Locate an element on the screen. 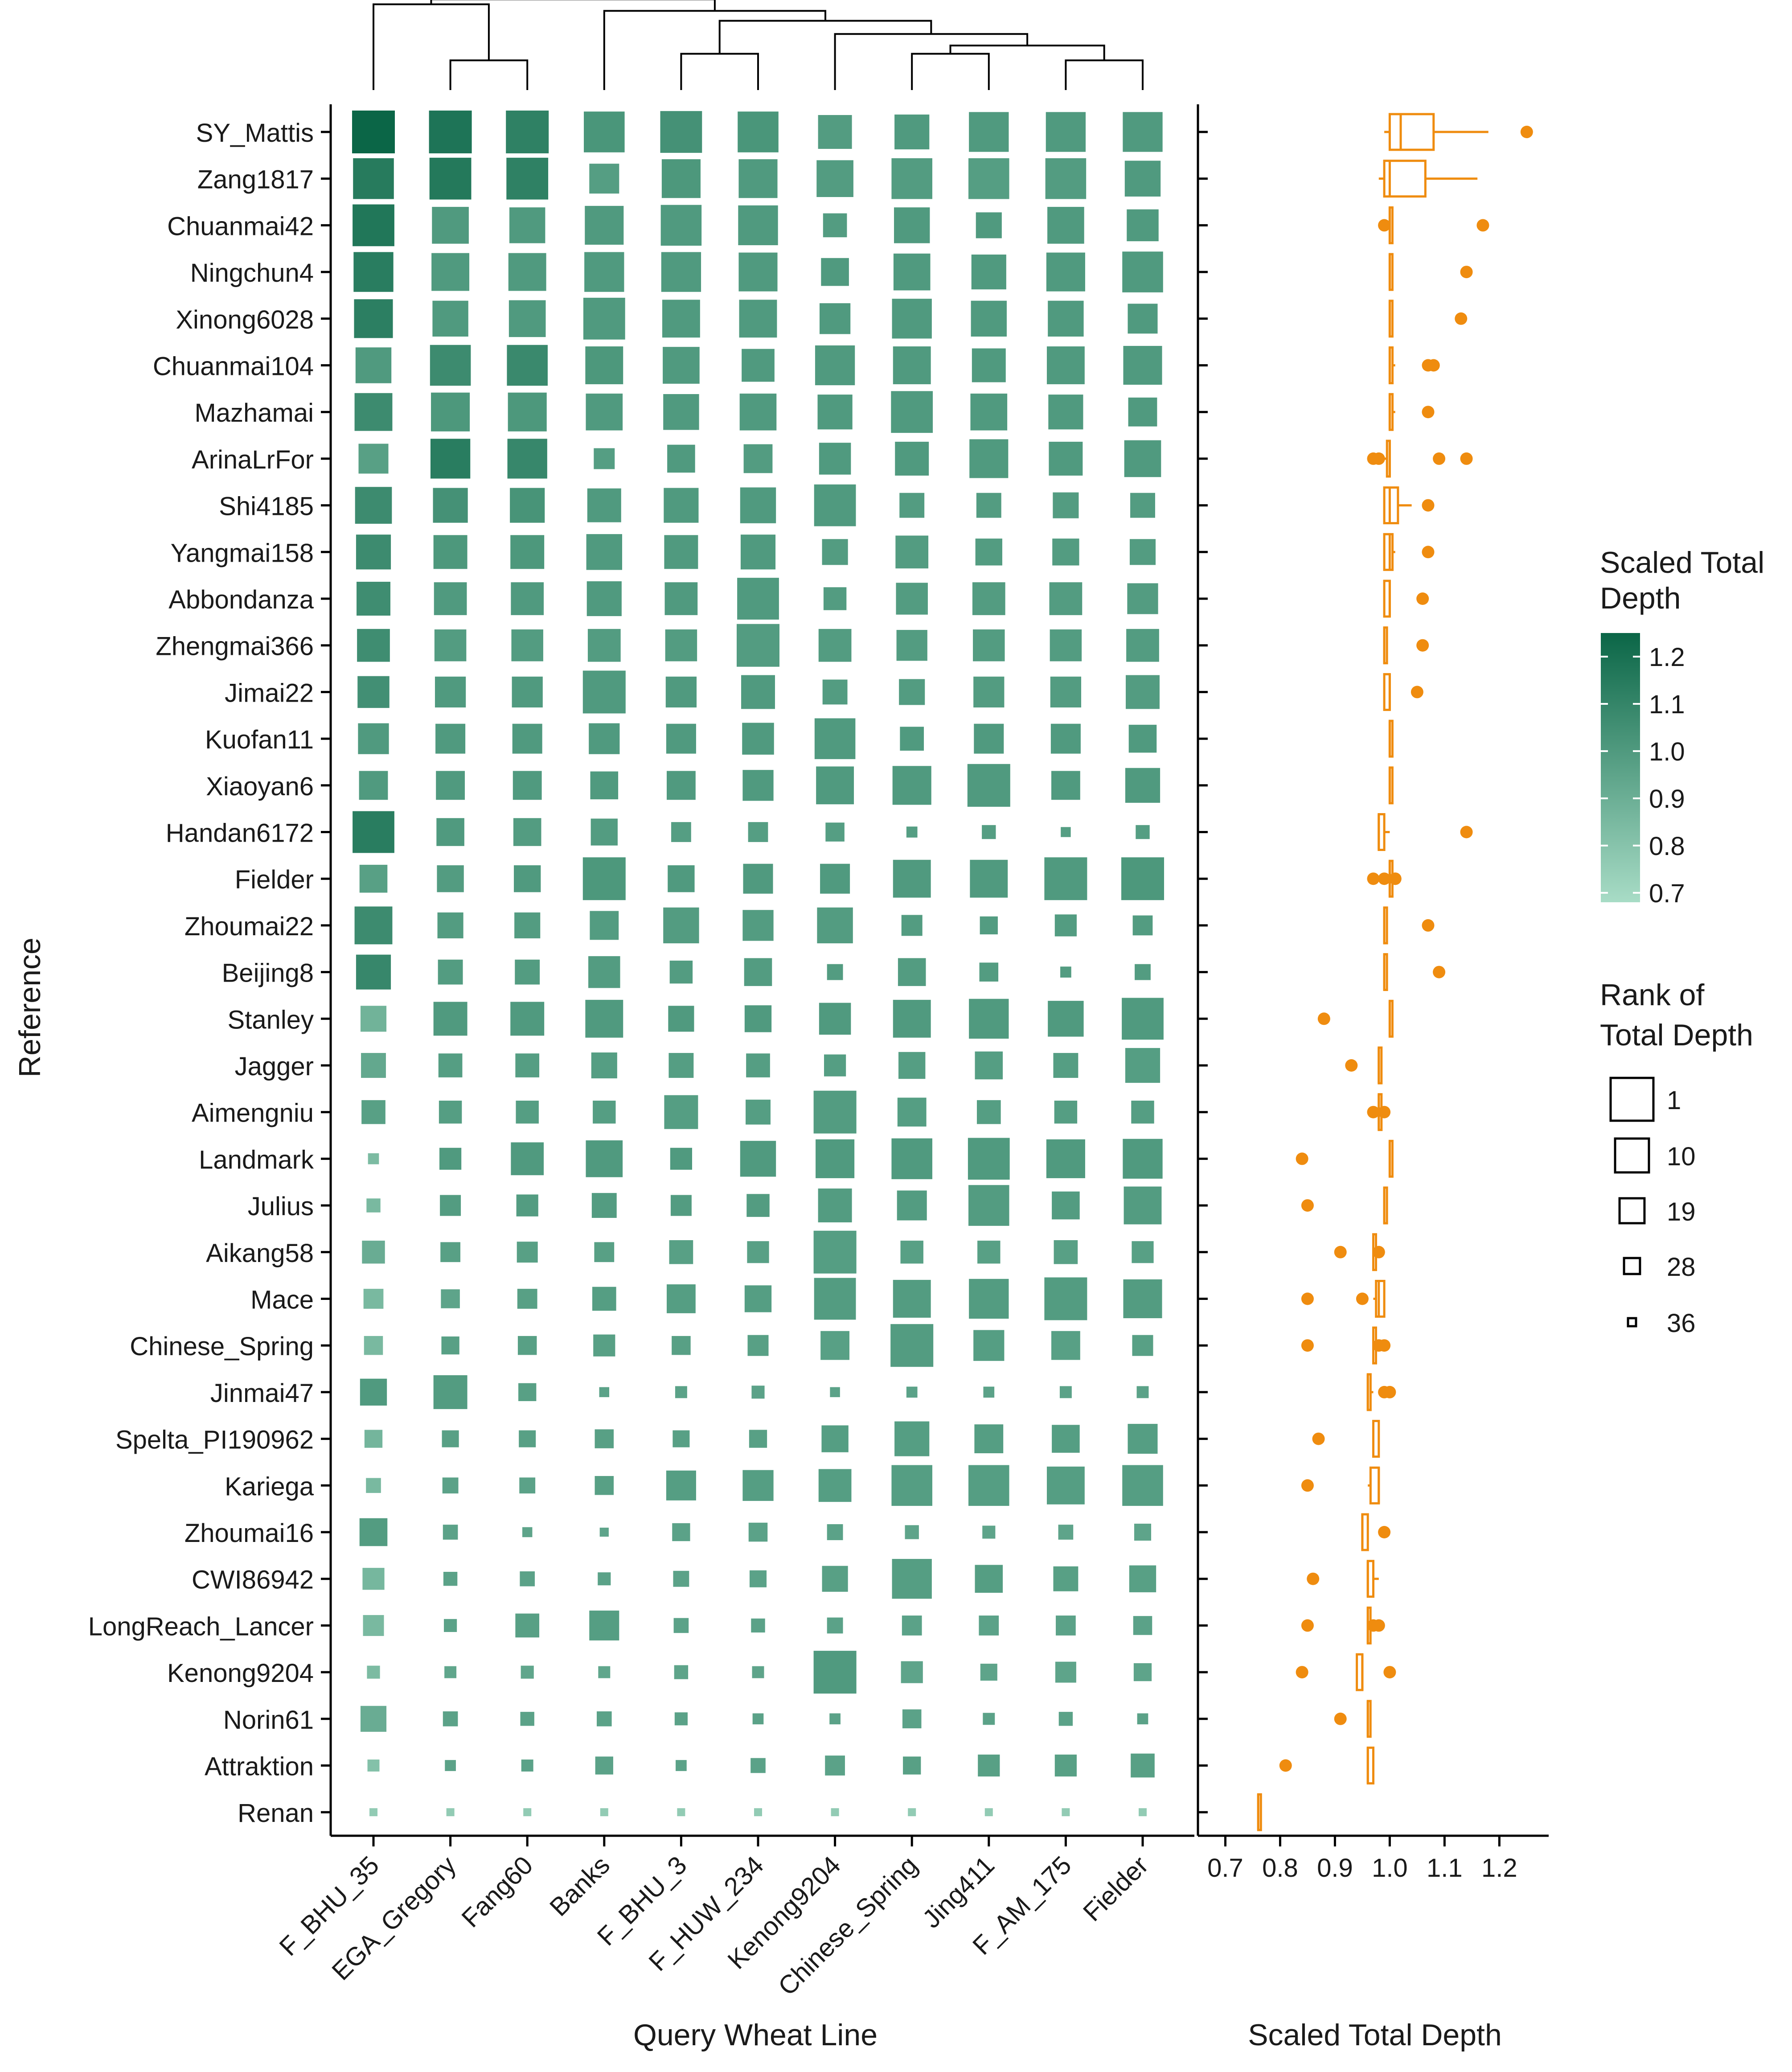  tile-Mazhamai-Jing411 is located at coordinates (989, 412).